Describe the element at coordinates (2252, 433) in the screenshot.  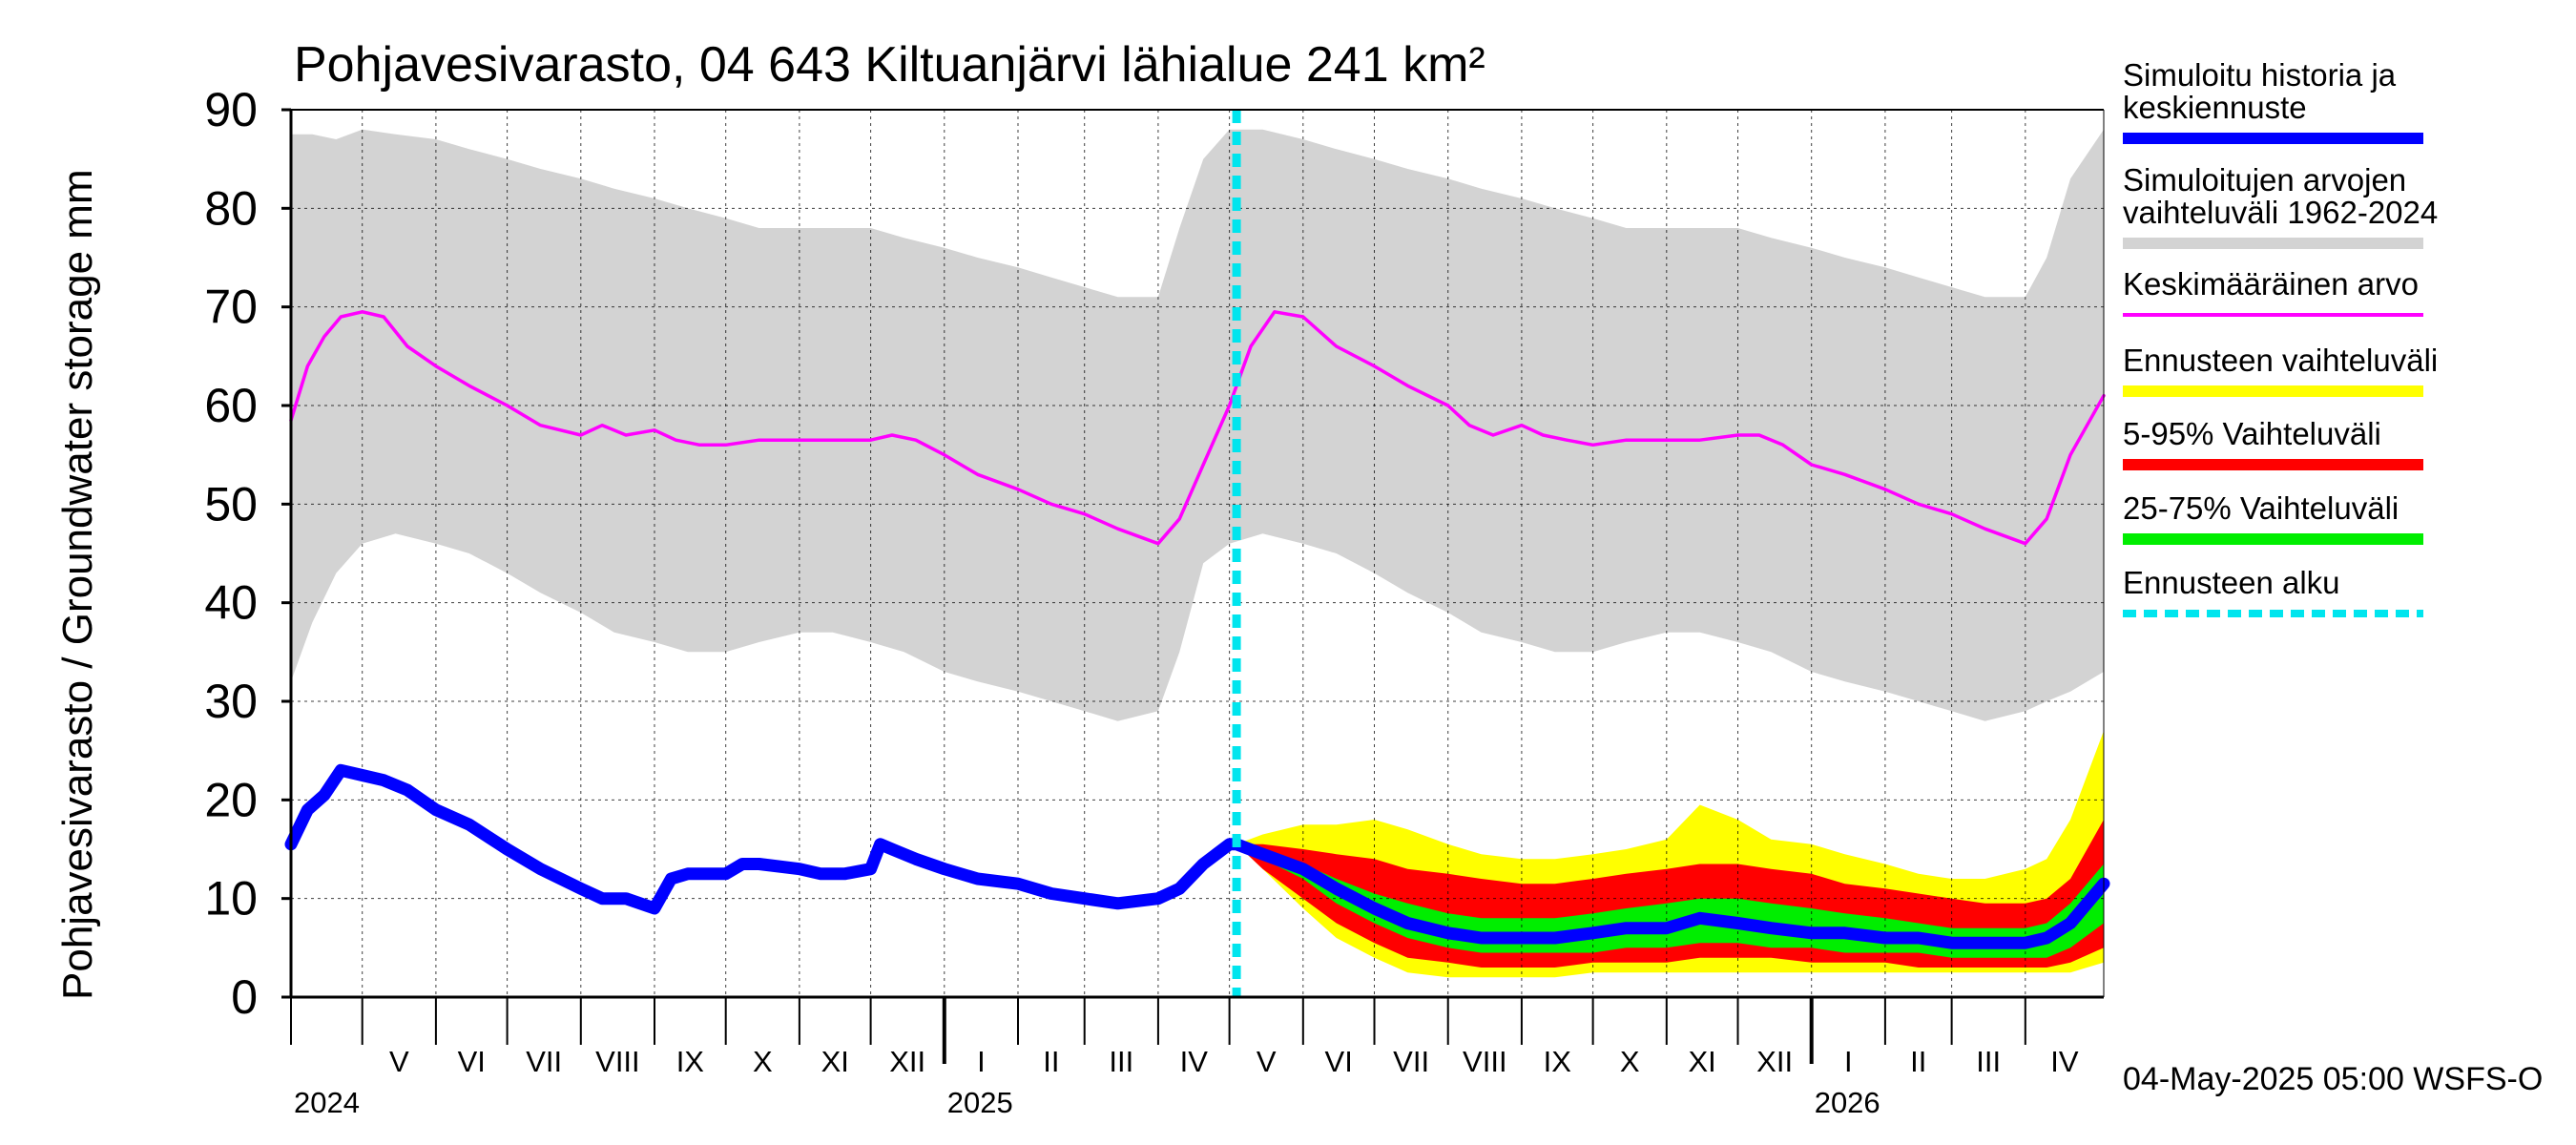
I see `legend-label: 5-95% Vaihteluväli` at that location.